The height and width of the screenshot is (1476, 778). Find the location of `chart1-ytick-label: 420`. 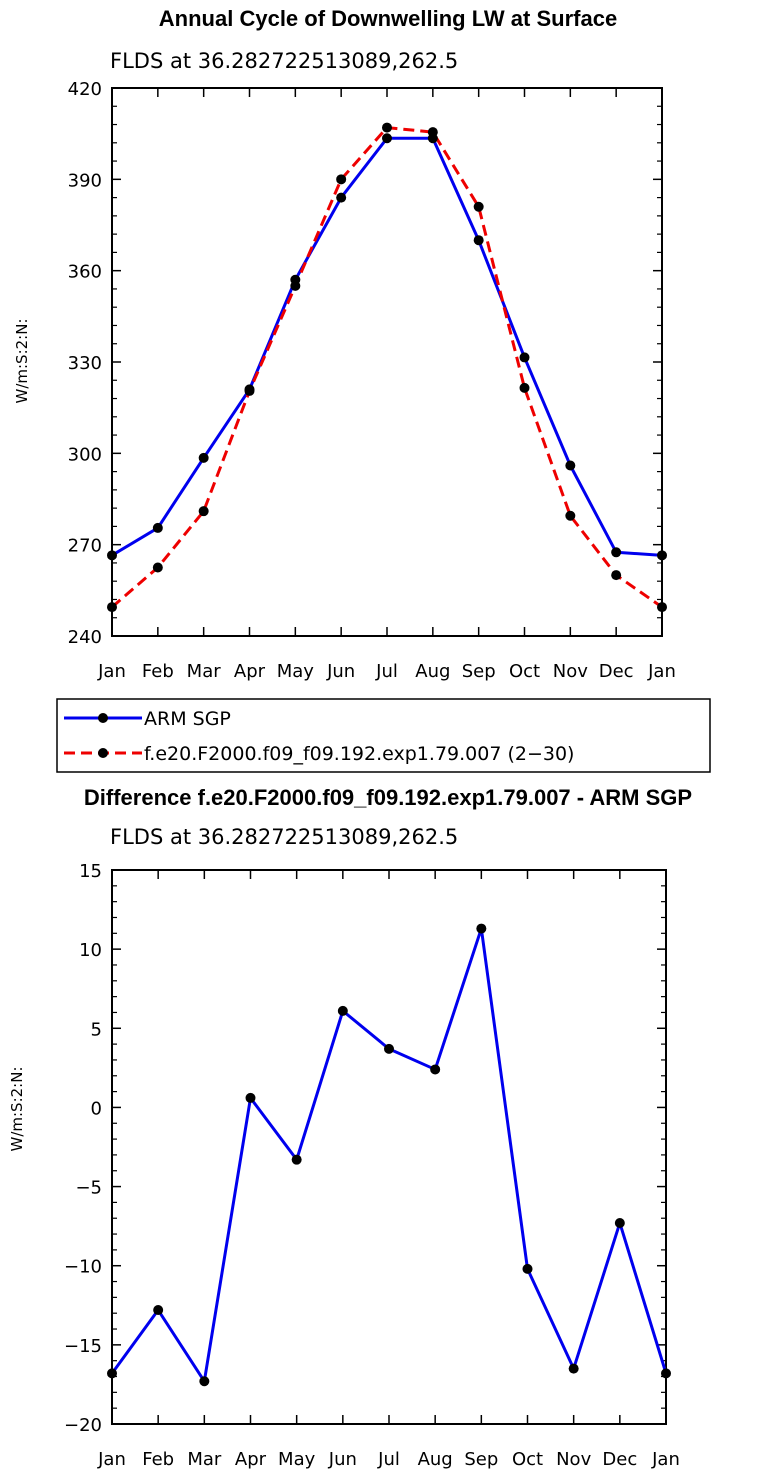

chart1-ytick-label: 420 is located at coordinates (85, 89).